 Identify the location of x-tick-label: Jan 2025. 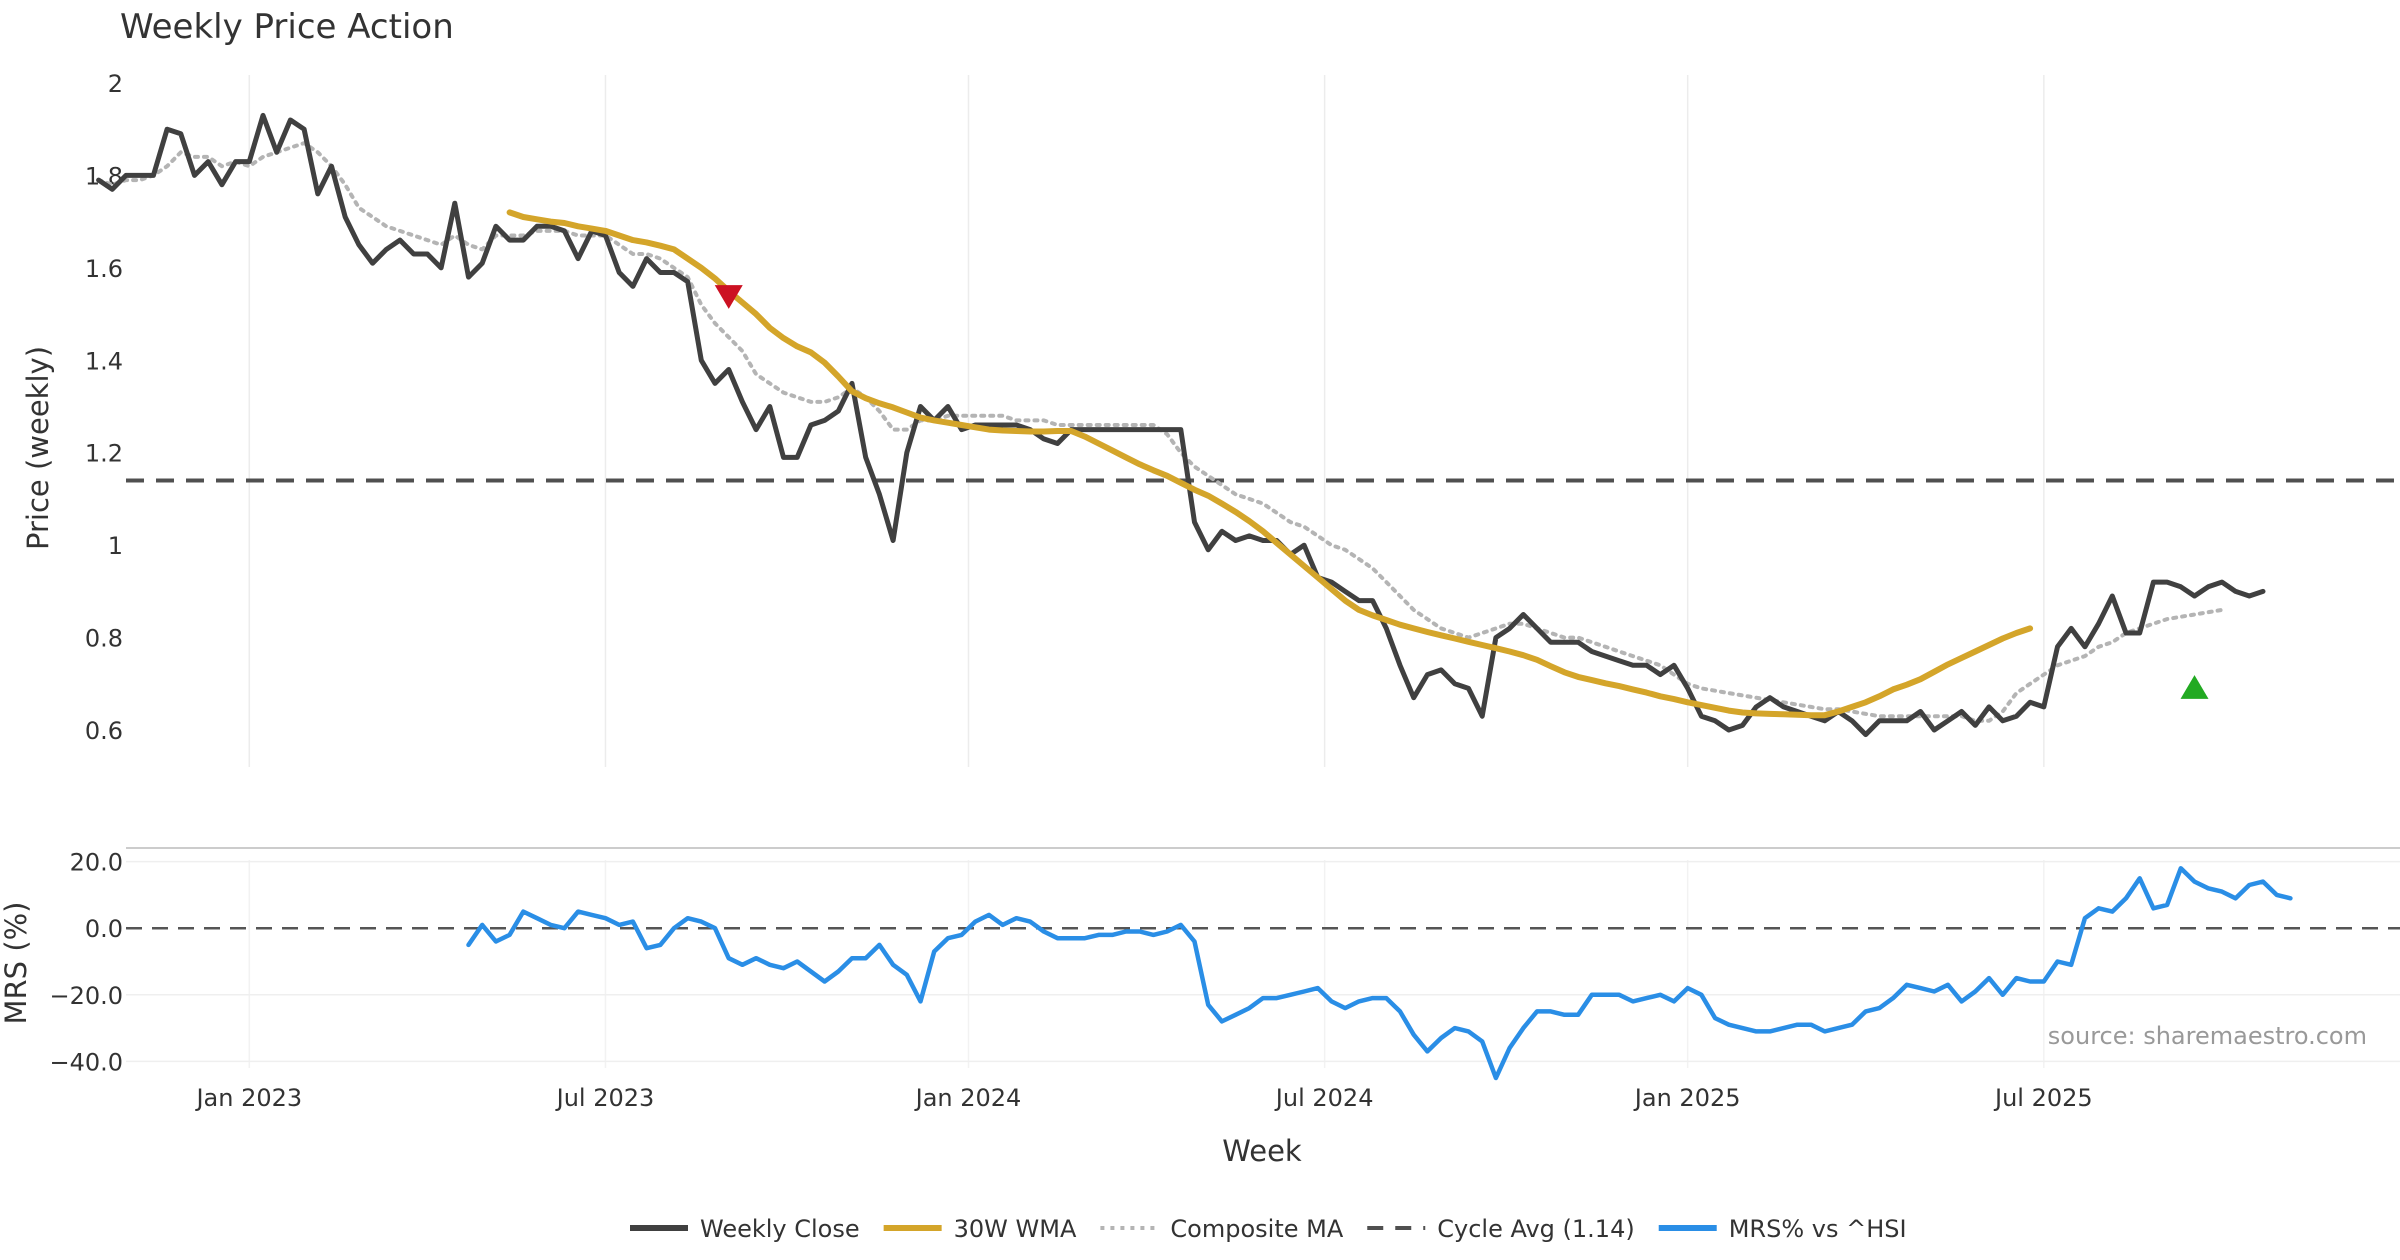
(1687, 1098).